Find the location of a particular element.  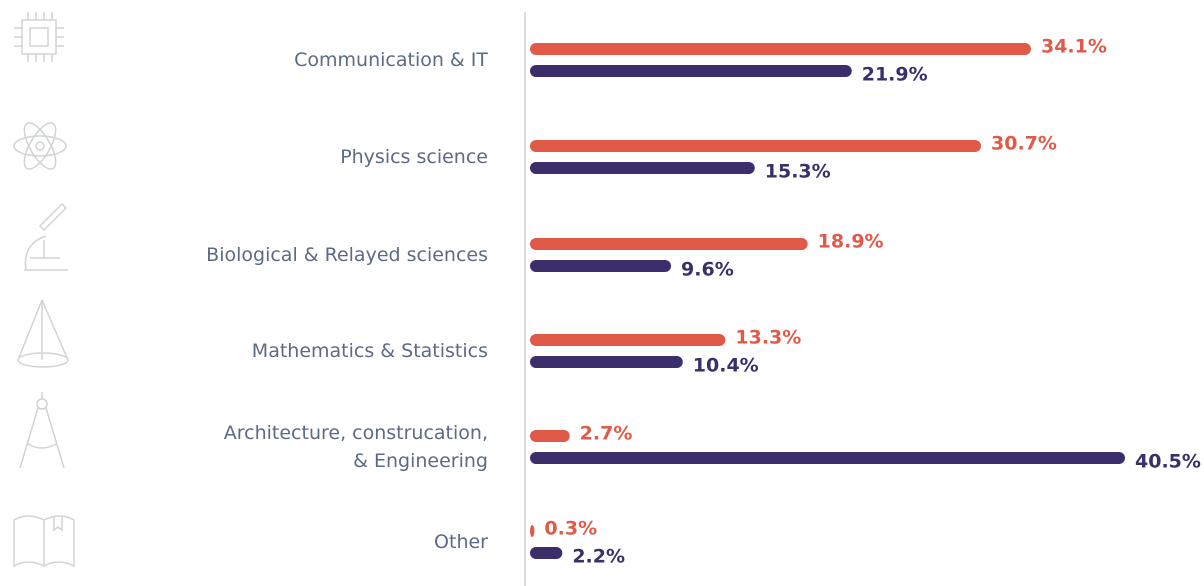

category-label: Communication & IT is located at coordinates (391, 60).